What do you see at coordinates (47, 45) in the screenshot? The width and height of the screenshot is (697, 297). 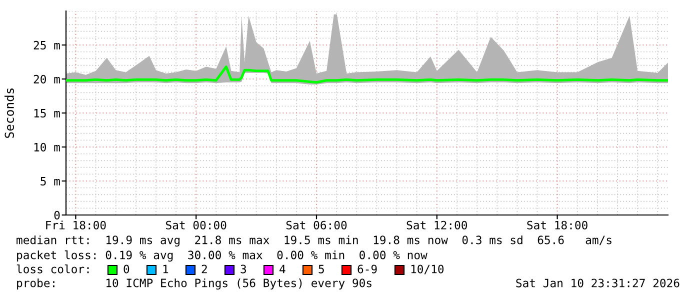 I see `y-tick-label: 25 m` at bounding box center [47, 45].